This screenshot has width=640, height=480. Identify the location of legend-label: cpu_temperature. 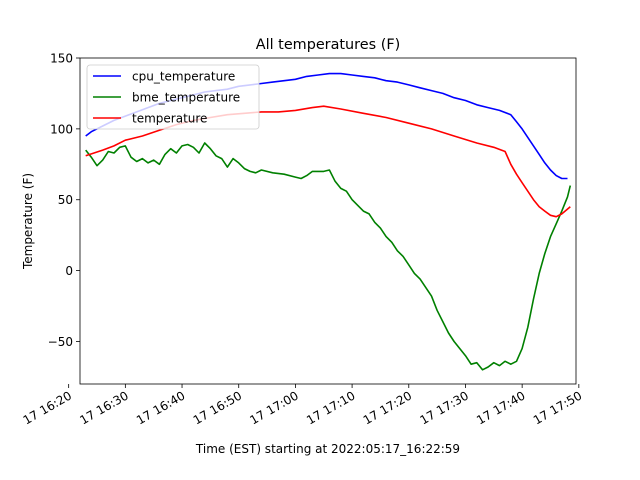
(183, 77).